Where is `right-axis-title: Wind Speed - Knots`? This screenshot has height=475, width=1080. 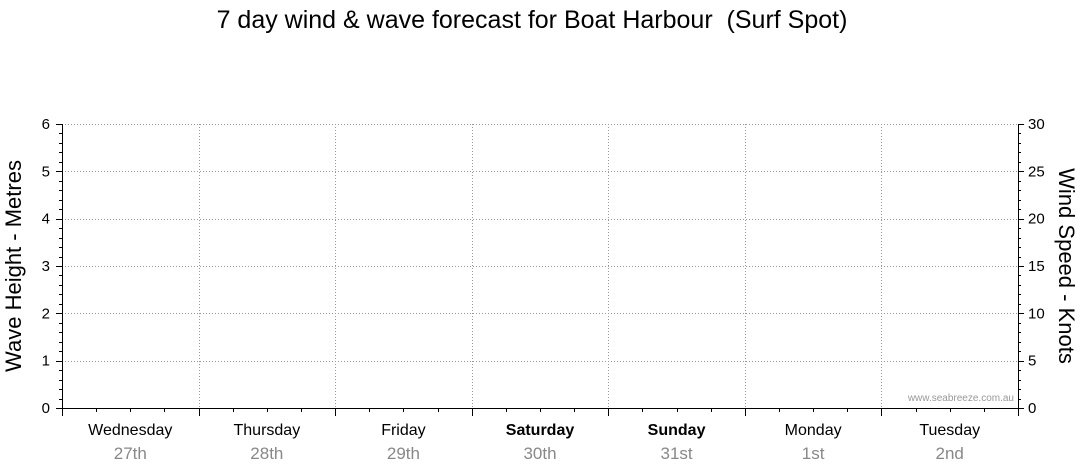 right-axis-title: Wind Speed - Knots is located at coordinates (1066, 266).